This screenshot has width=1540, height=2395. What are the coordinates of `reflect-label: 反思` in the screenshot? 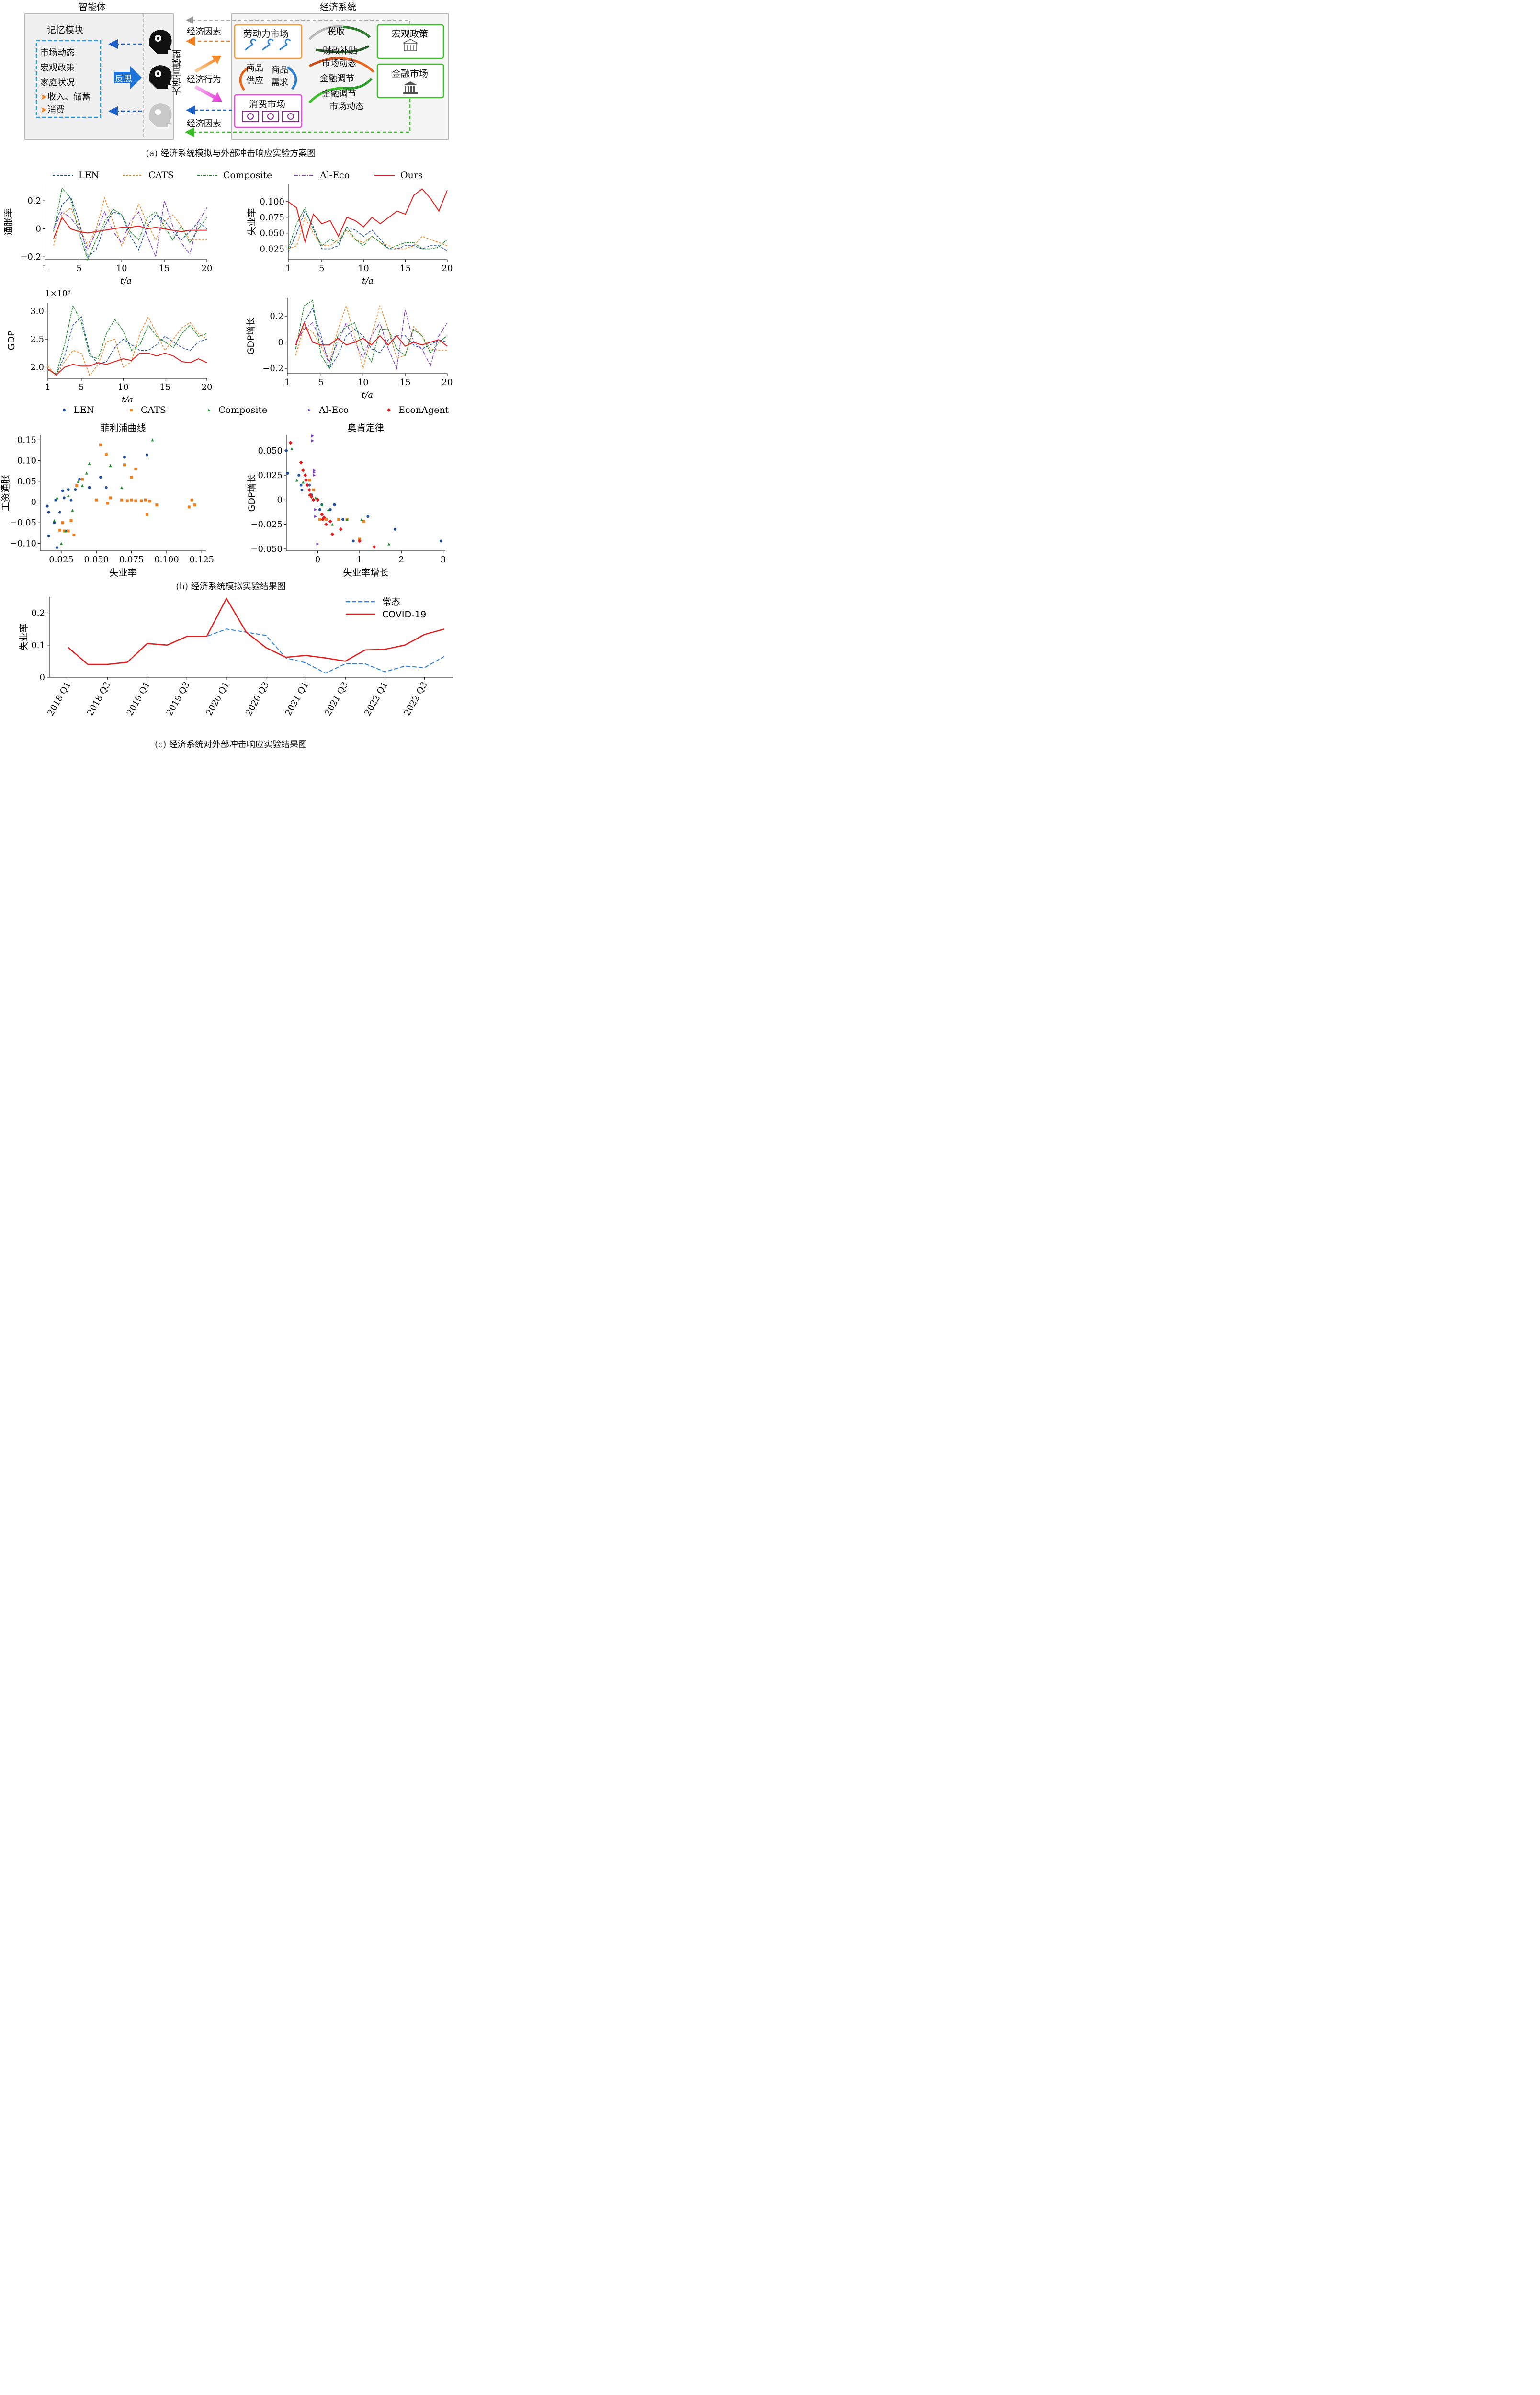 It's located at (123, 79).